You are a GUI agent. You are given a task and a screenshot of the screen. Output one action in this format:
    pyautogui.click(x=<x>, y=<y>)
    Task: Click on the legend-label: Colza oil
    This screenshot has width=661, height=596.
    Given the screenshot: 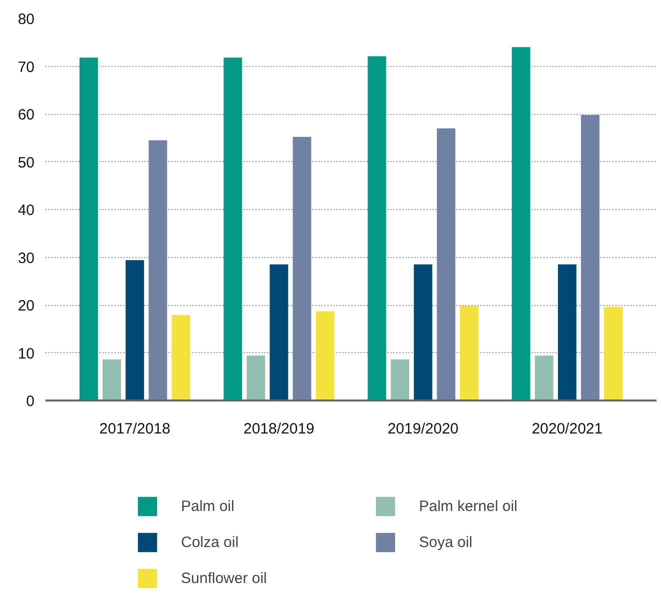 What is the action you would take?
    pyautogui.click(x=210, y=542)
    